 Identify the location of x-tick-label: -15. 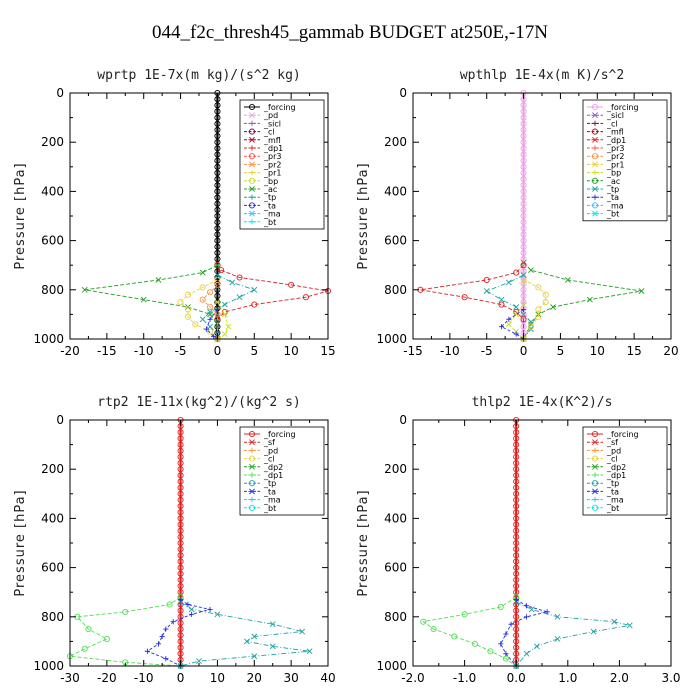
(107, 351).